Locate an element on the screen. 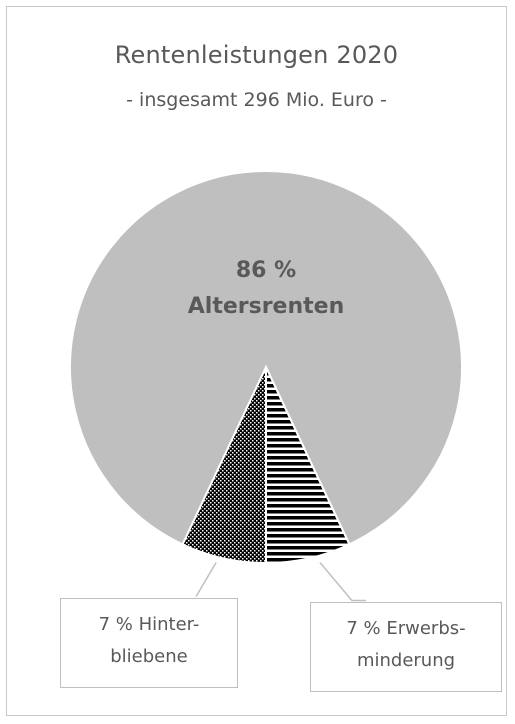  callout-erwerbsminderung-line1: 7 % Erwerbs- is located at coordinates (406, 628).